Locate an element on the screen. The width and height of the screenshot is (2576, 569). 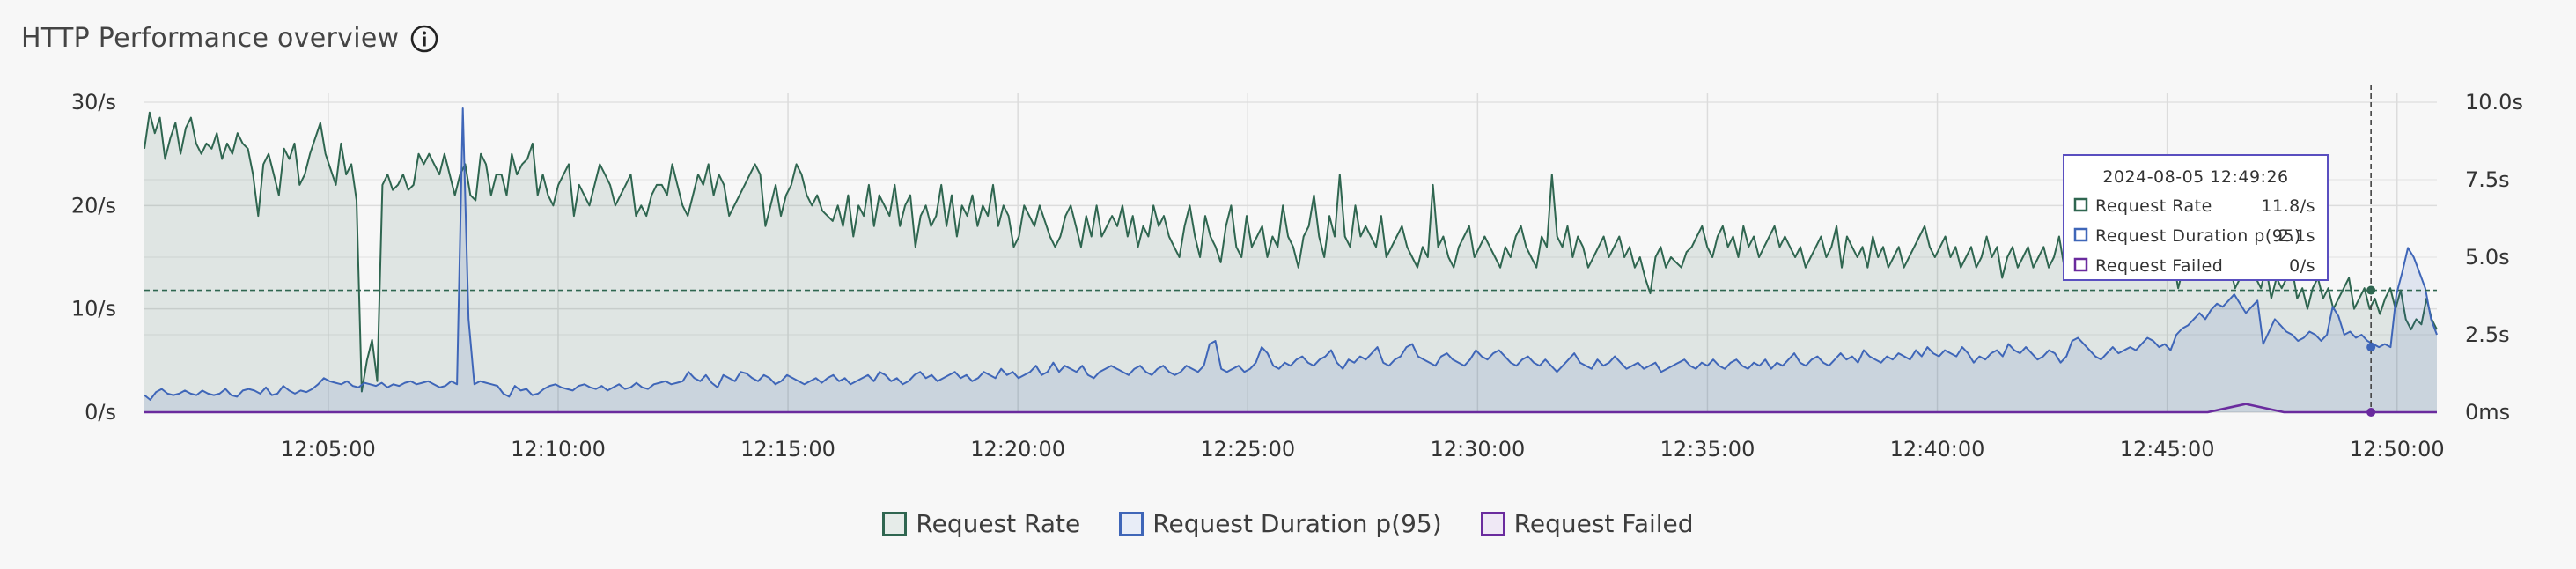
x-tick-label: 12:45:00 is located at coordinates (2168, 449).